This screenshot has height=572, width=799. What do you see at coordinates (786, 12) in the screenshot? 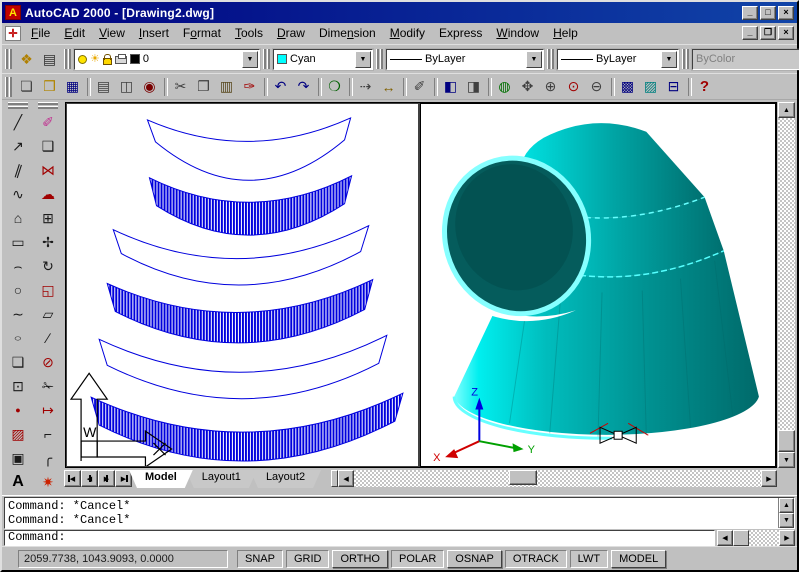
I see `close-button: ×` at bounding box center [786, 12].